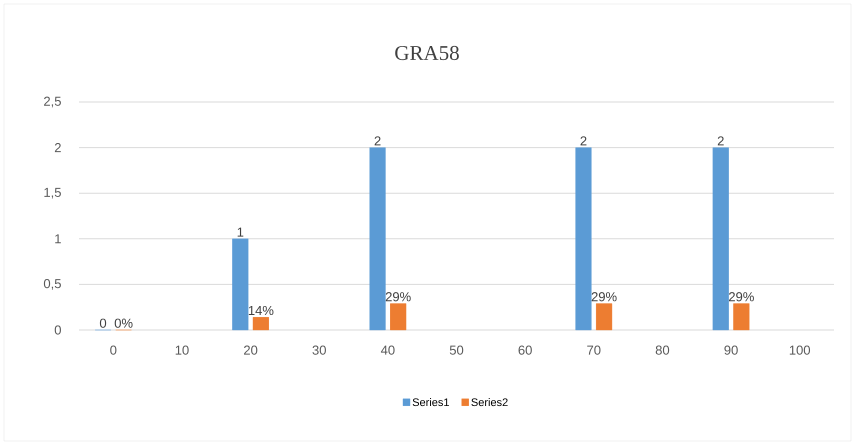 Image resolution: width=855 pixels, height=445 pixels. I want to click on x-tick-label: 70, so click(593, 350).